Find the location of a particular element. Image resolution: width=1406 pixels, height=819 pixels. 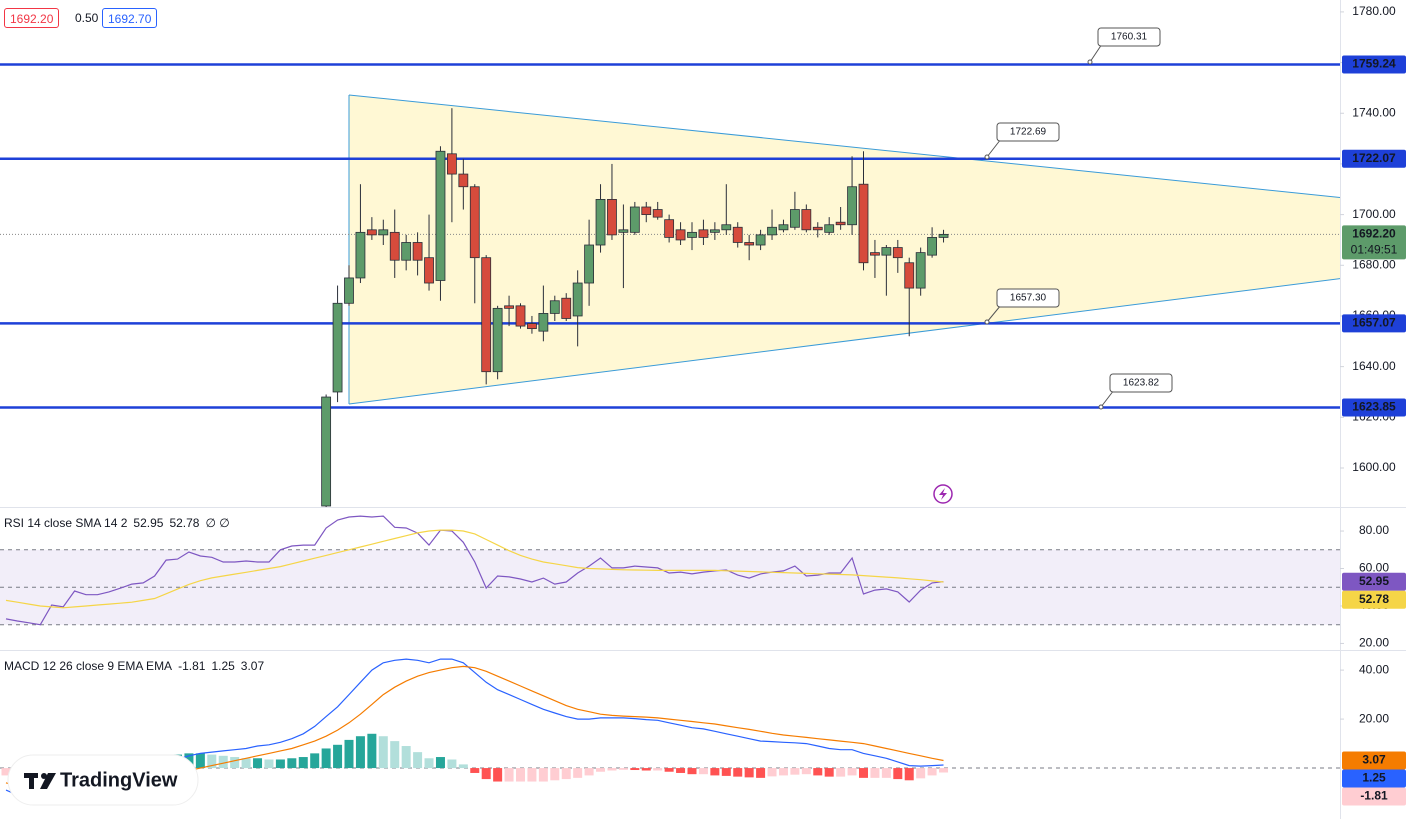

legend-text: MACD 12 26 close 9 EMA EMA is located at coordinates (88, 666).